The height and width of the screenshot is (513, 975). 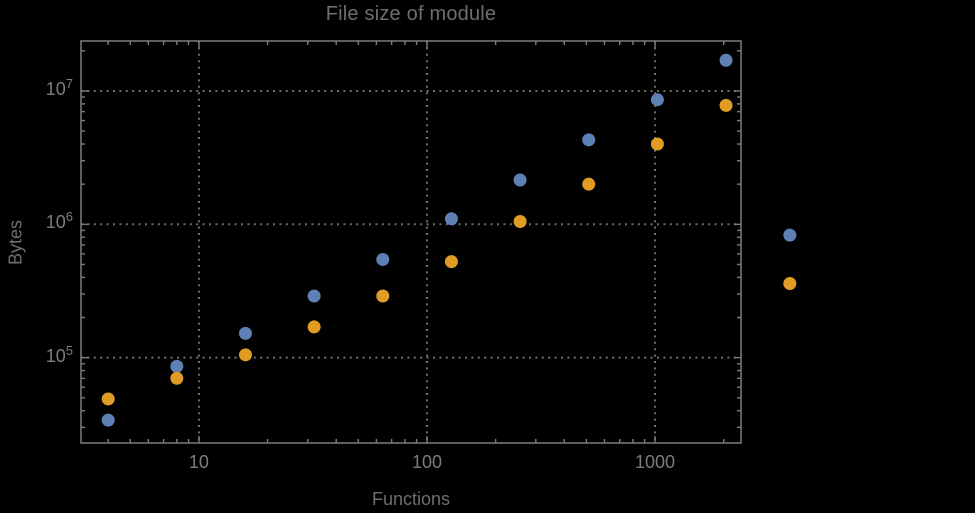 I want to click on chart-title: File size of module, so click(x=411, y=14).